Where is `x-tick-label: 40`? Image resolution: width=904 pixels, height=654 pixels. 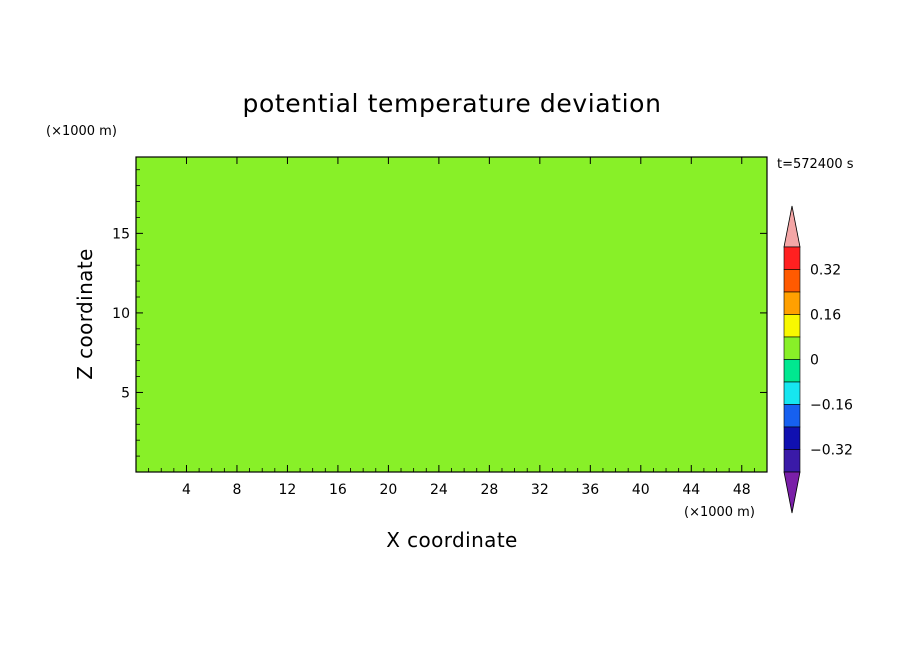 x-tick-label: 40 is located at coordinates (641, 490).